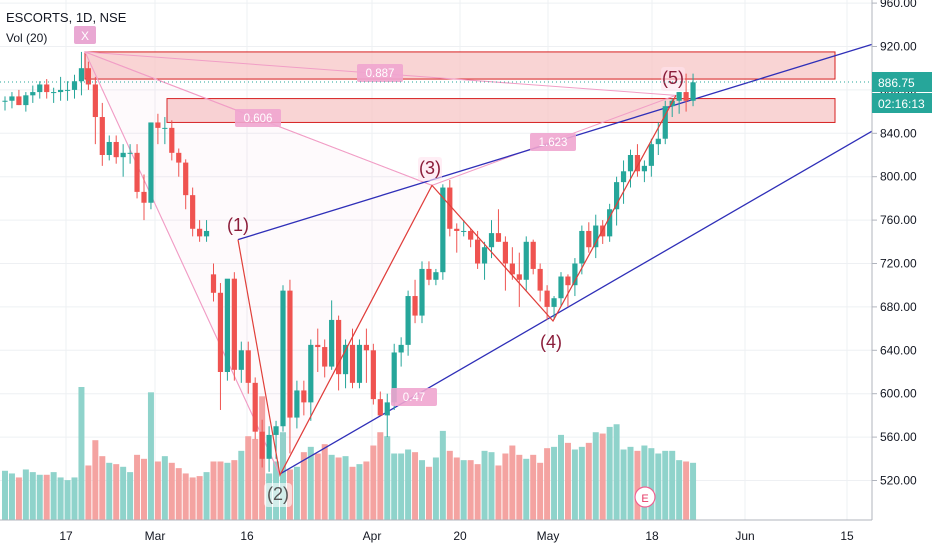 Image resolution: width=932 pixels, height=550 pixels. Describe the element at coordinates (372, 536) in the screenshot. I see `time-tick-label: Apr` at that location.